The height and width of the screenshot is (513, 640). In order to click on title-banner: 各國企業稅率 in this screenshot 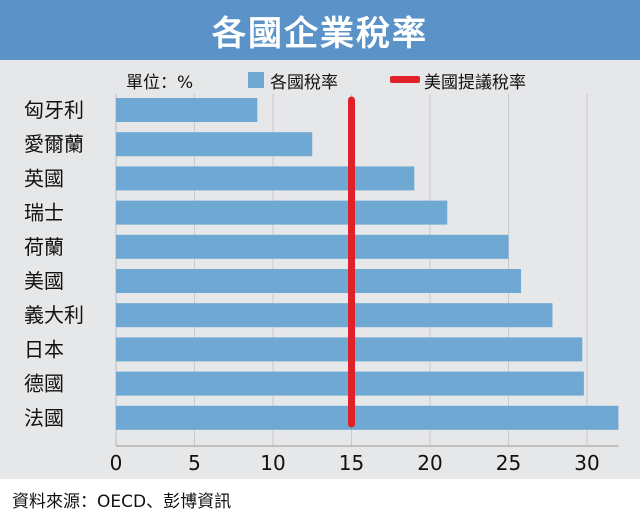, I will do `click(320, 30)`.